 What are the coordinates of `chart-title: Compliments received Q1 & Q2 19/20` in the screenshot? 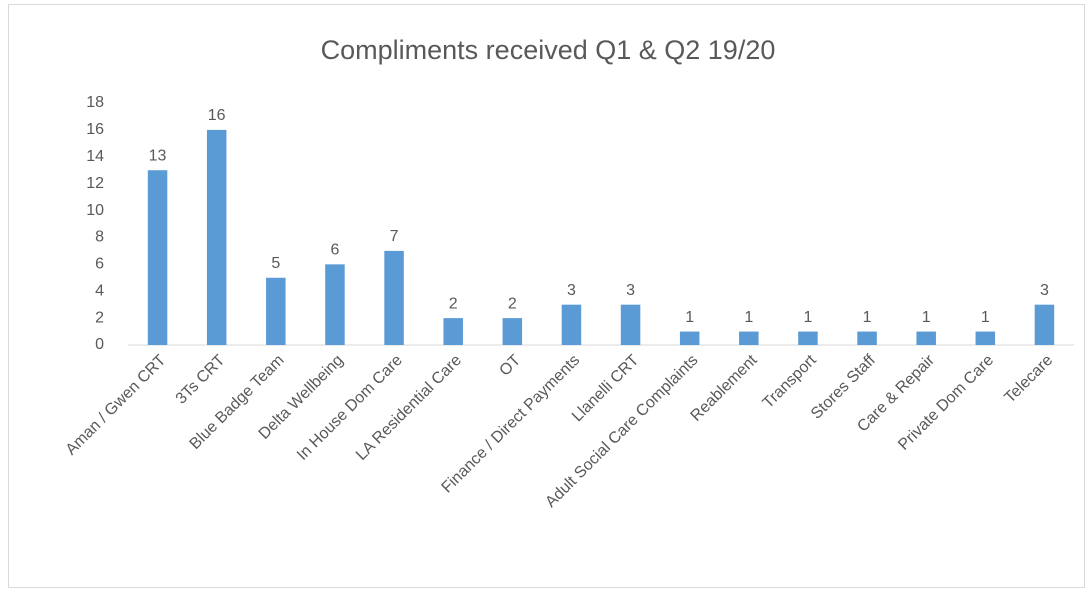 It's located at (548, 50).